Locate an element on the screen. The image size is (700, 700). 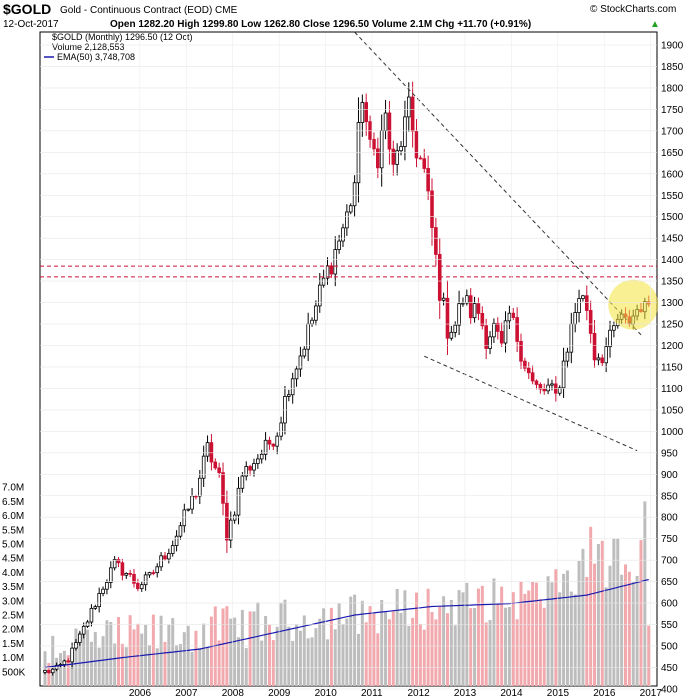
price-tick-label: 1600 is located at coordinates (672, 174).